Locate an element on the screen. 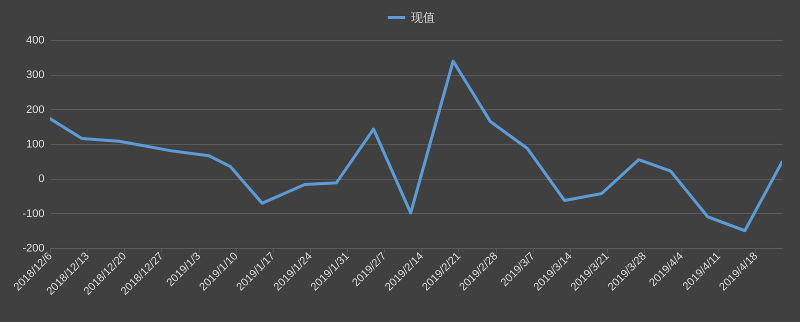  y-tick-label: 100 is located at coordinates (35, 144).